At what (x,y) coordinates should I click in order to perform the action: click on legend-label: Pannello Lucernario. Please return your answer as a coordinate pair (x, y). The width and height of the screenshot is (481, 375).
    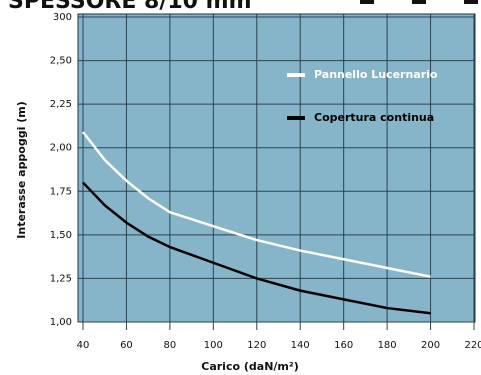
    Looking at the image, I should click on (376, 74).